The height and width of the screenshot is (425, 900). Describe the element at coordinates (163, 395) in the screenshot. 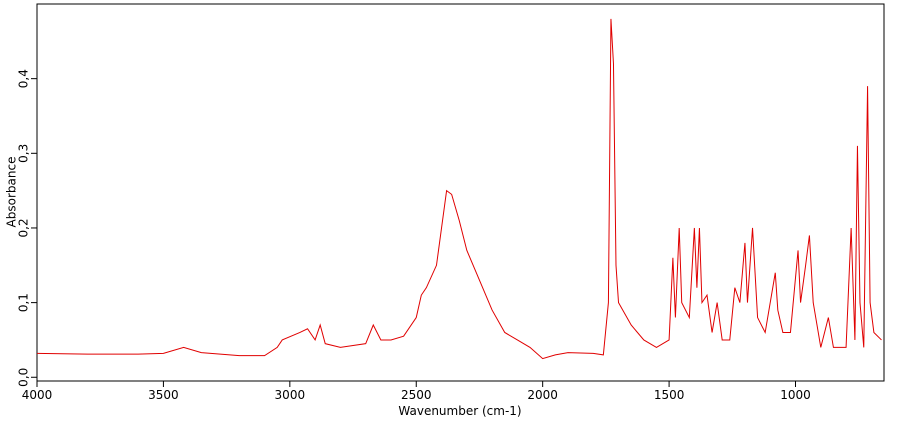

I see `x-tick-label: 3500` at that location.